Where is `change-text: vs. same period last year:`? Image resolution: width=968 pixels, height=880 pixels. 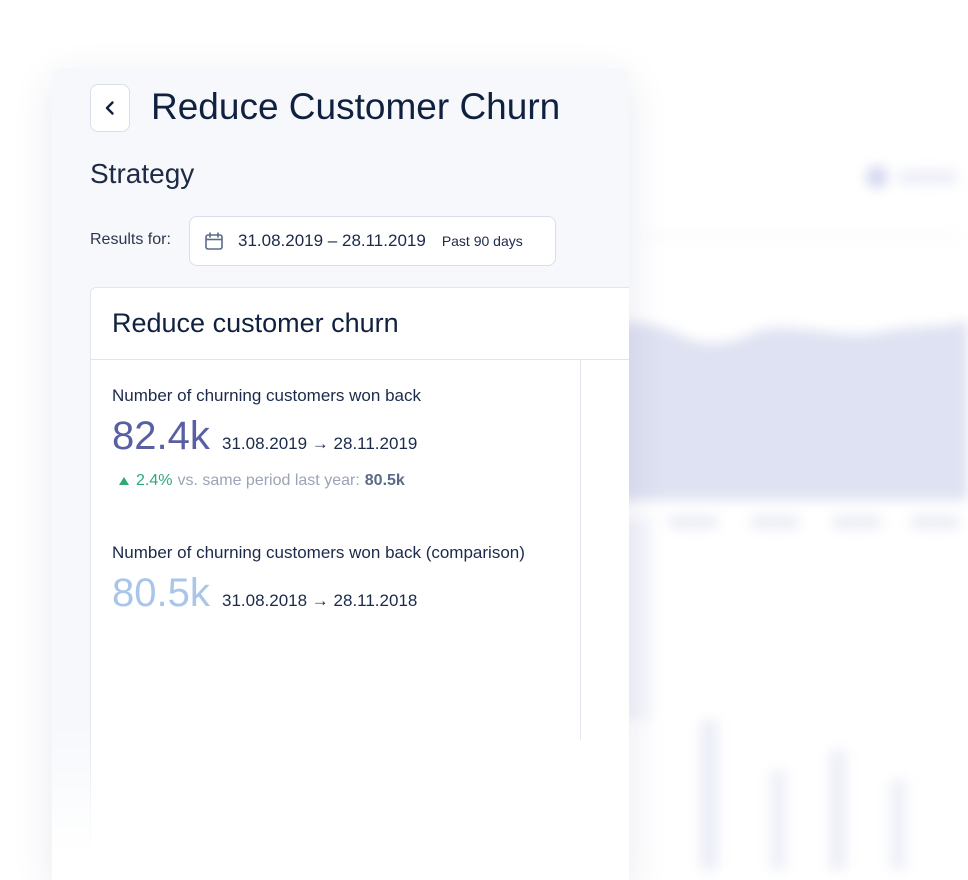 change-text: vs. same period last year: is located at coordinates (268, 480).